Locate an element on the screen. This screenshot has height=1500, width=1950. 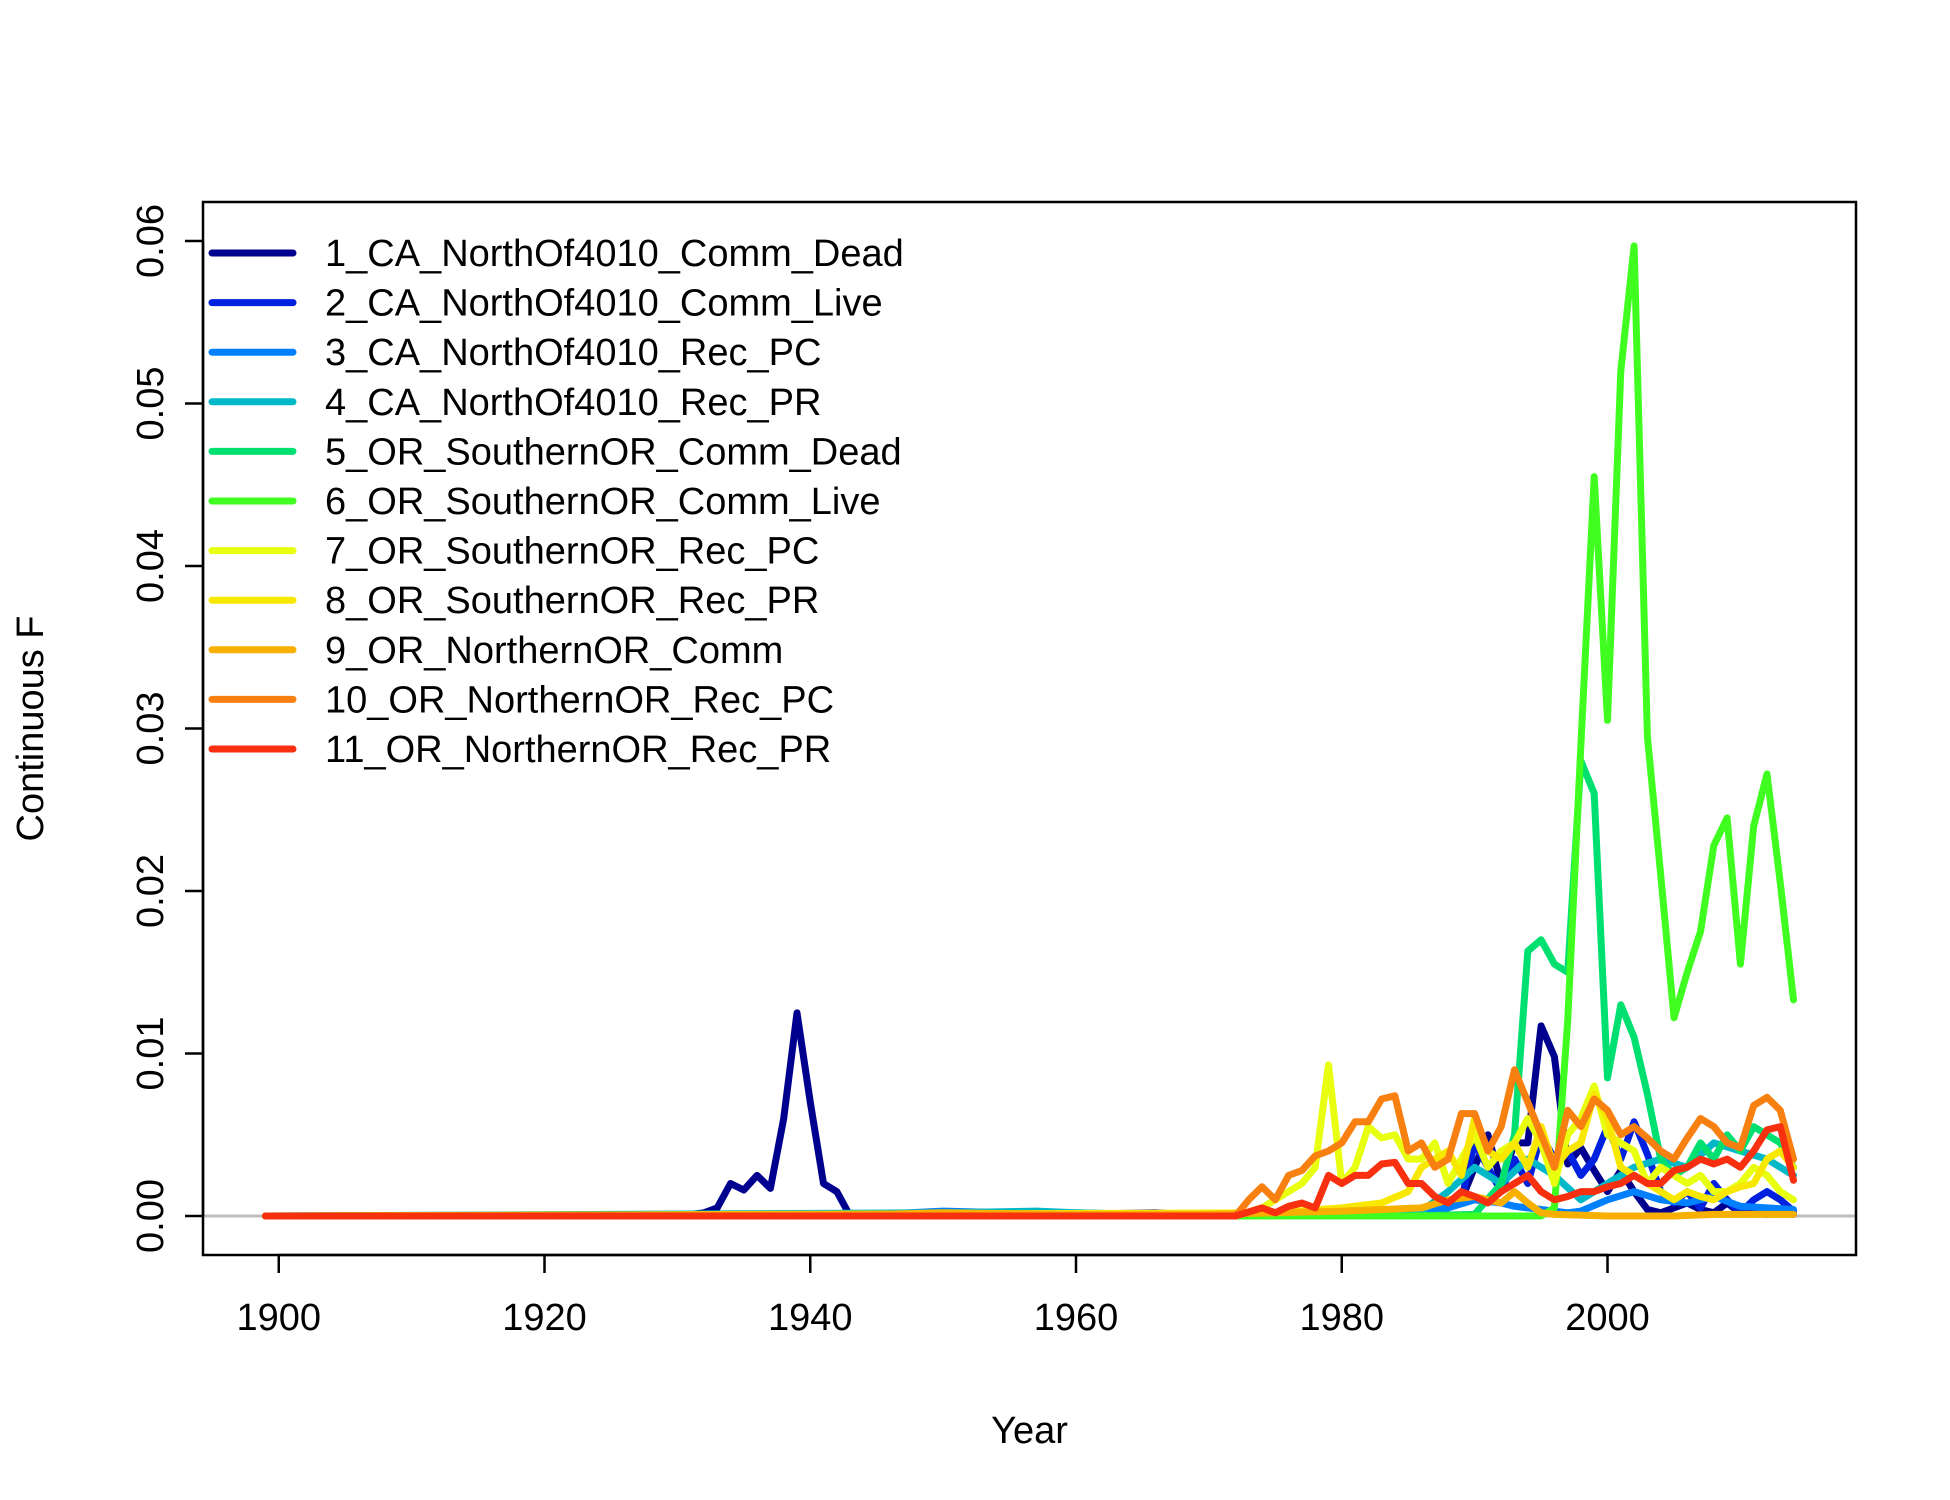
legend-label: 6_OR_SouthernOR_Comm_Live is located at coordinates (603, 502).